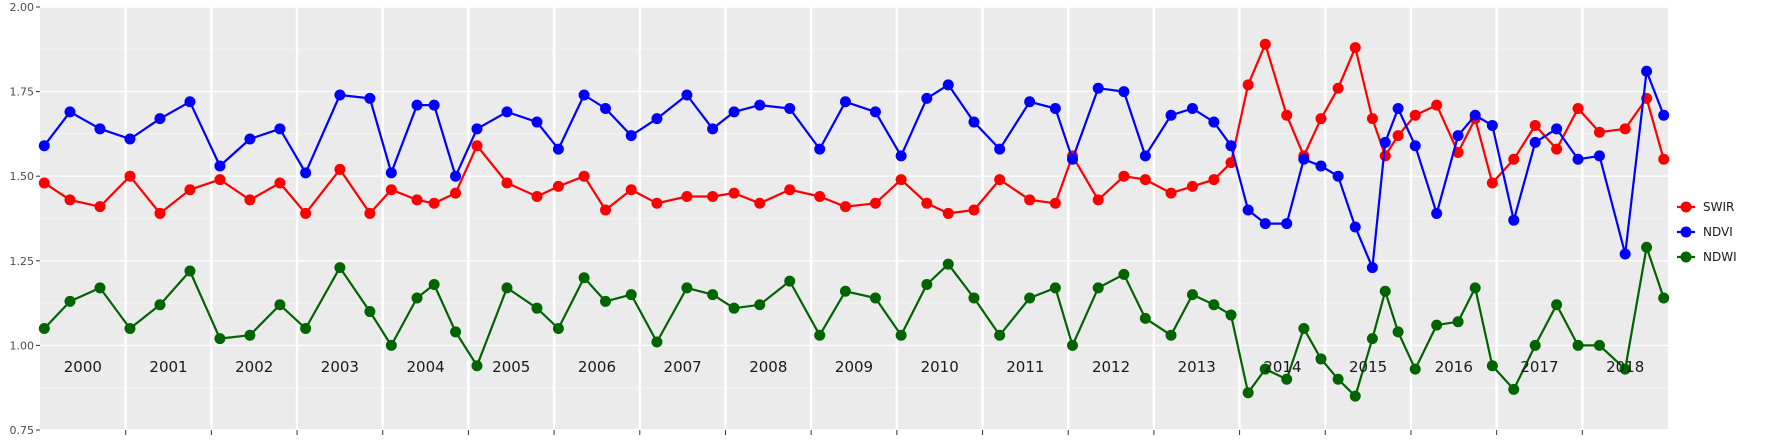 The image size is (1773, 442). Describe the element at coordinates (597, 367) in the screenshot. I see `year-label: 2006` at that location.